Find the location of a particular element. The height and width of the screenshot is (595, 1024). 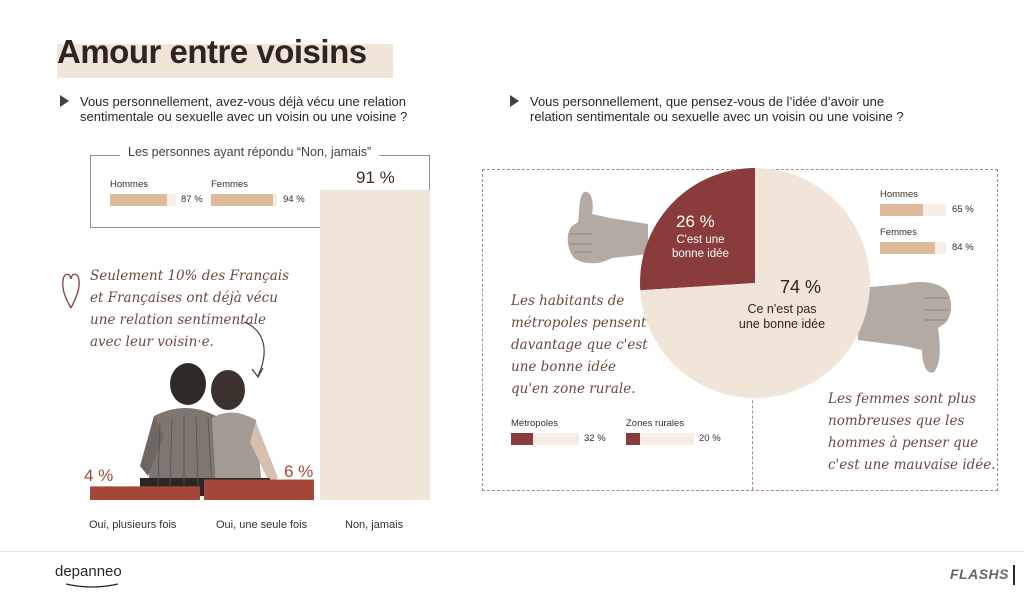

x-tick-label: Oui, plusieurs fois is located at coordinates (133, 525).